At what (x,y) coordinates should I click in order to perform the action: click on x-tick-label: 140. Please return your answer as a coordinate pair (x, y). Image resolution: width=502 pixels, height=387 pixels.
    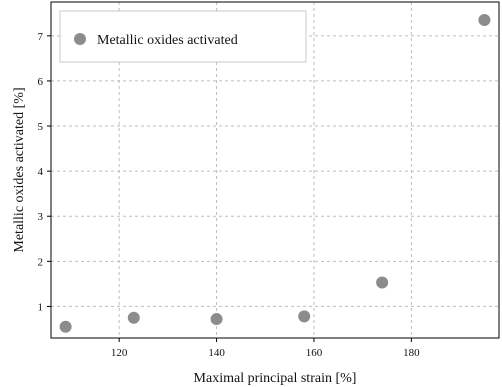
    Looking at the image, I should click on (216, 353).